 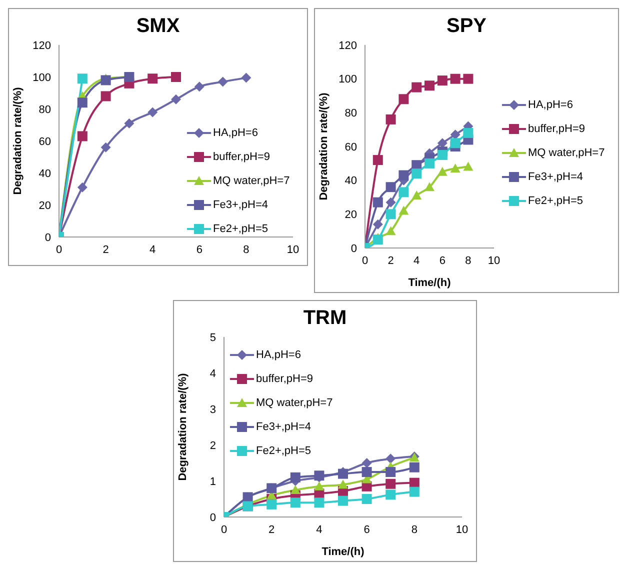 I want to click on chart-title: SPY, so click(x=466, y=26).